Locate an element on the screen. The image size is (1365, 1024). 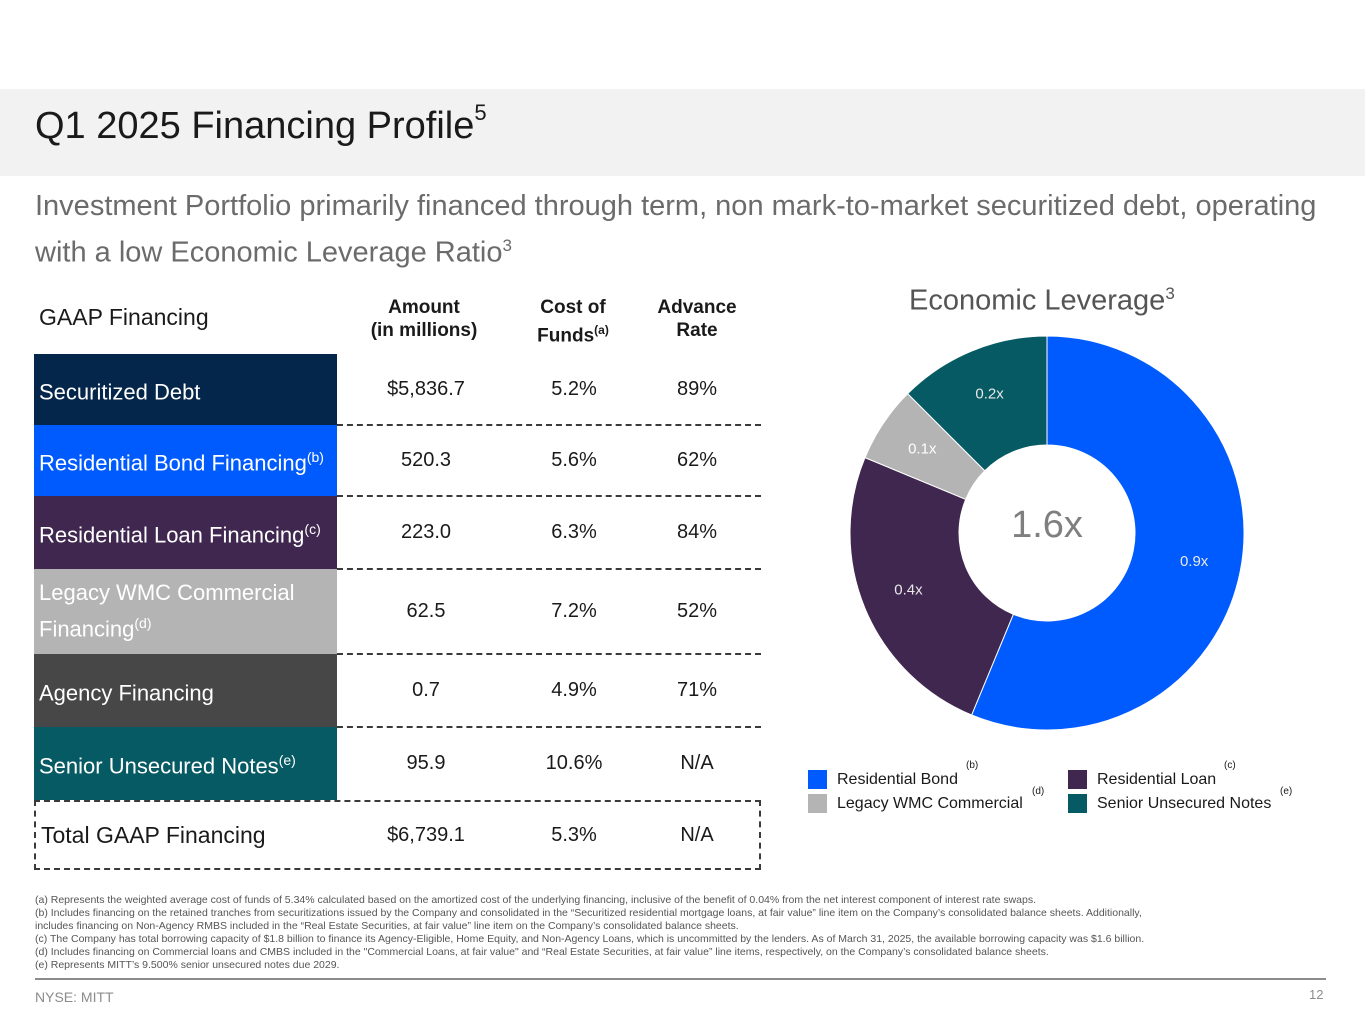
row-cost: 4.9% is located at coordinates (574, 690).